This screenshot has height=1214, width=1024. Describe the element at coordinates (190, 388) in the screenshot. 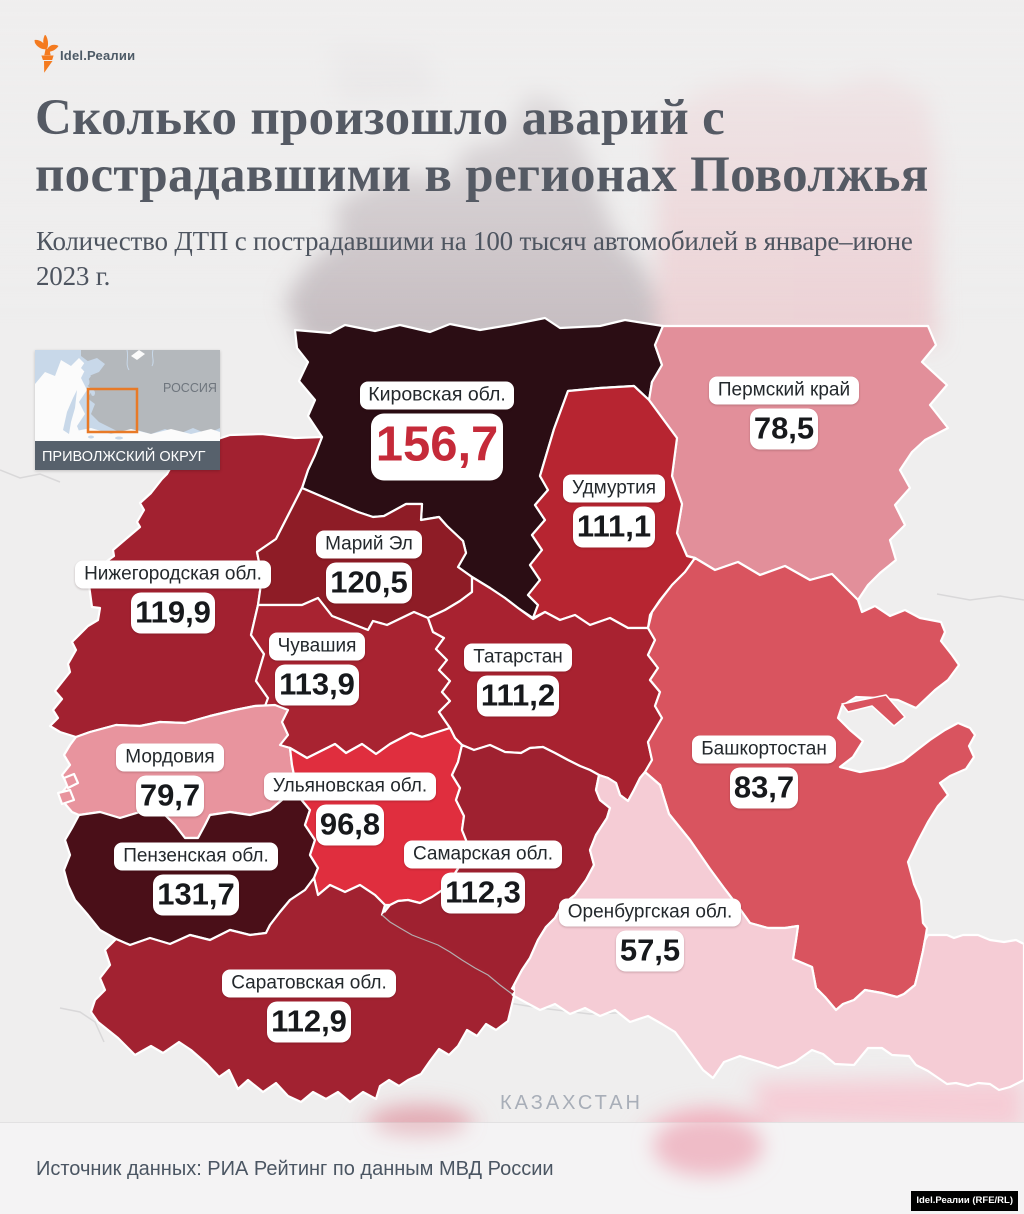

I see `svg-text: РОССИЯ` at that location.